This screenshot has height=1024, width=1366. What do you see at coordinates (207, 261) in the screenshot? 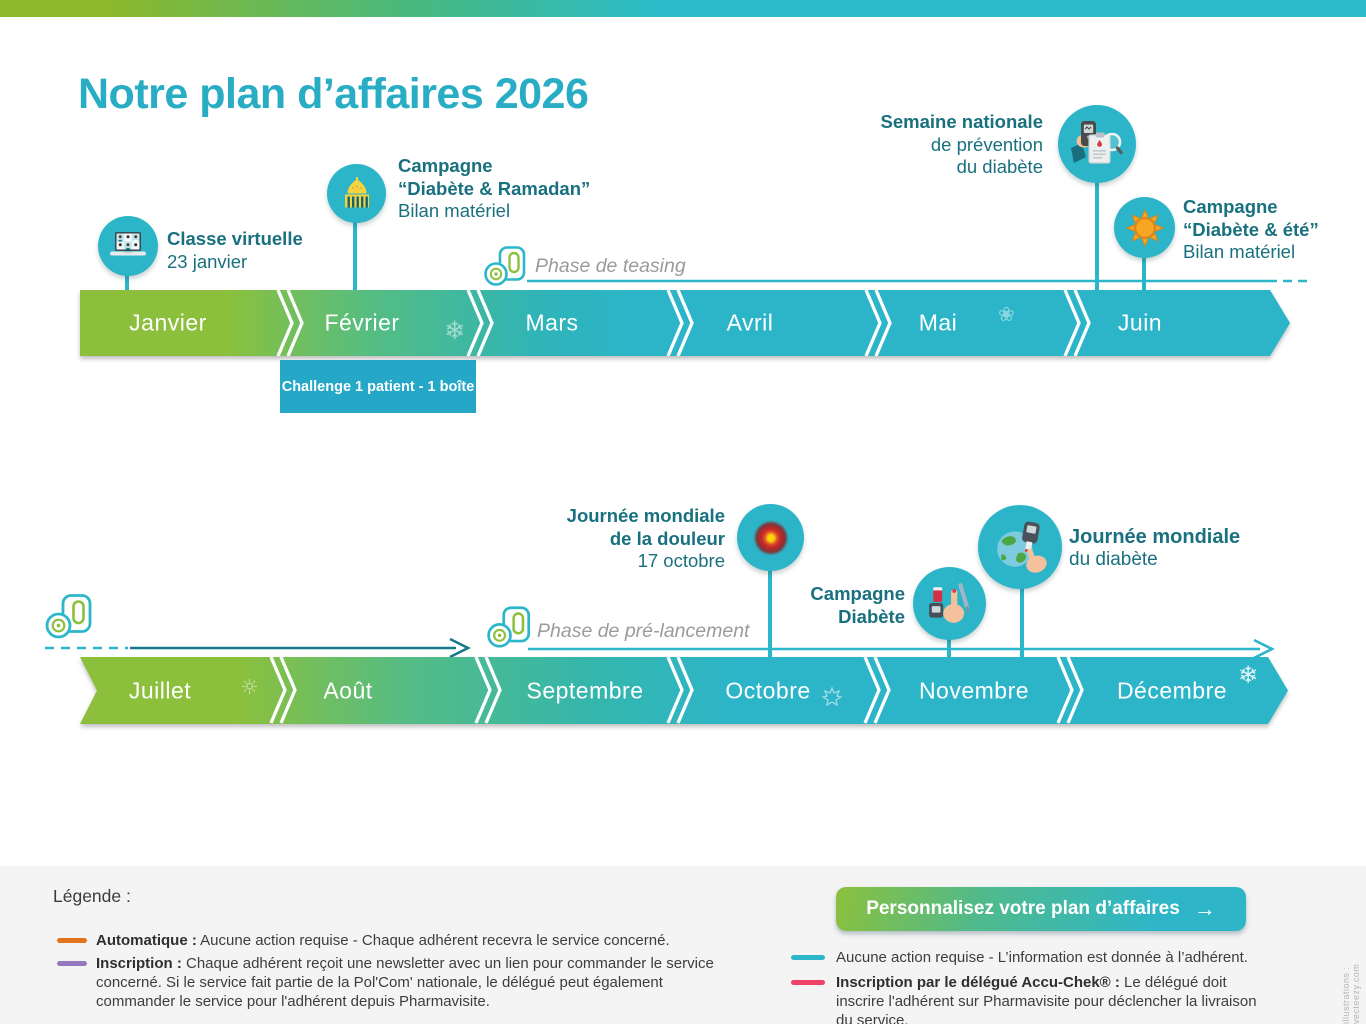
I see `event-date: 23 janvier` at bounding box center [207, 261].